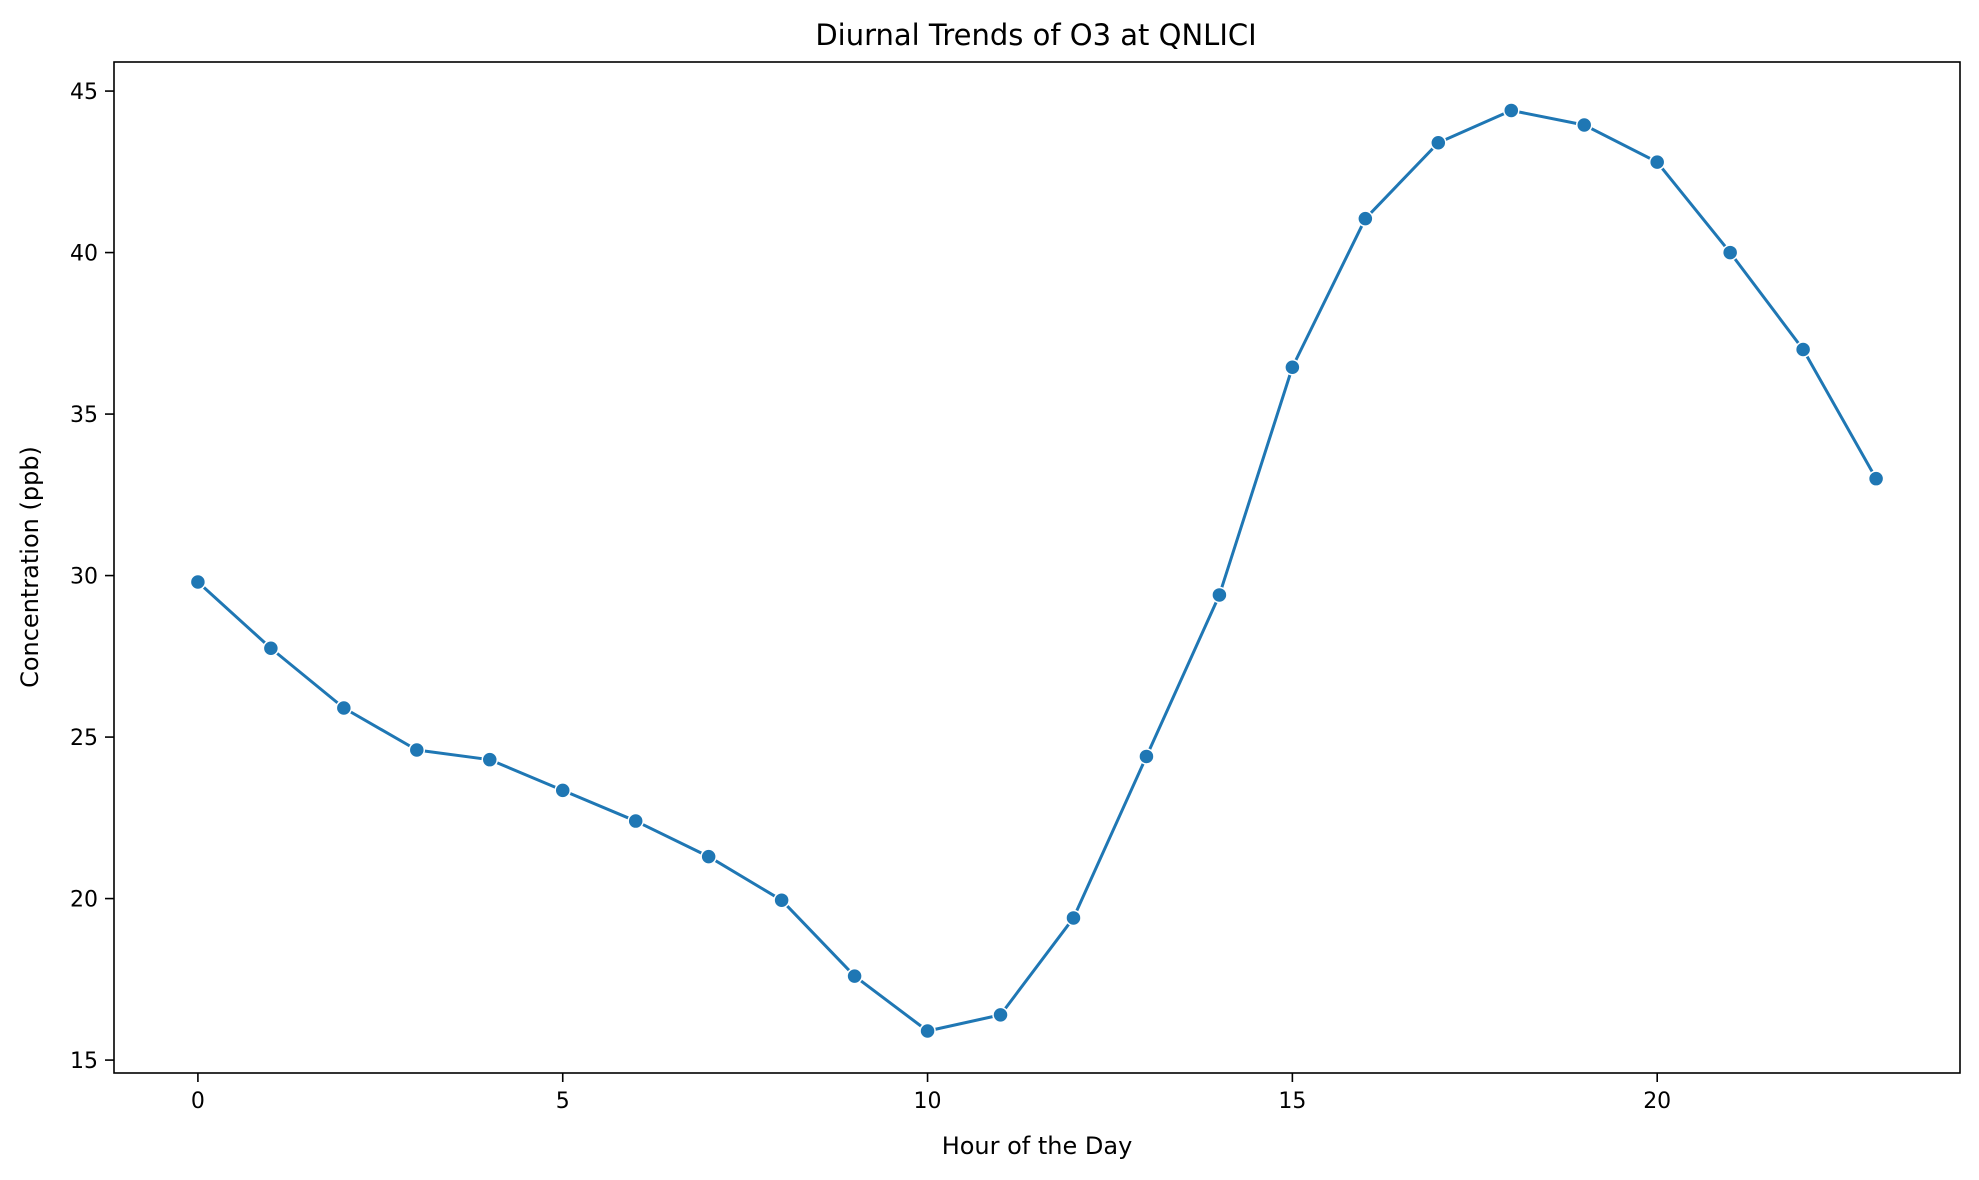 The image size is (1979, 1180). I want to click on y-tick-label: 20, so click(84, 900).